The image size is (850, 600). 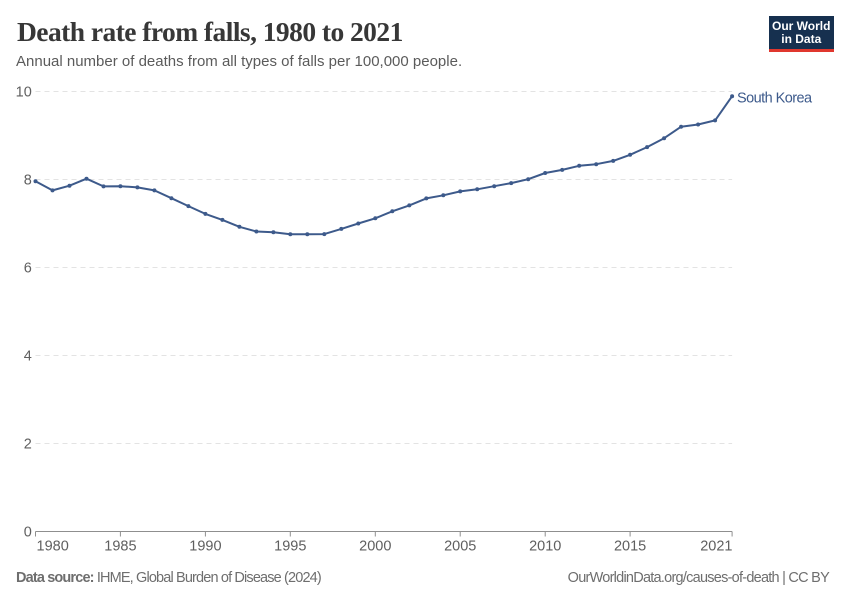 I want to click on svg-text: 2000, so click(x=375, y=547).